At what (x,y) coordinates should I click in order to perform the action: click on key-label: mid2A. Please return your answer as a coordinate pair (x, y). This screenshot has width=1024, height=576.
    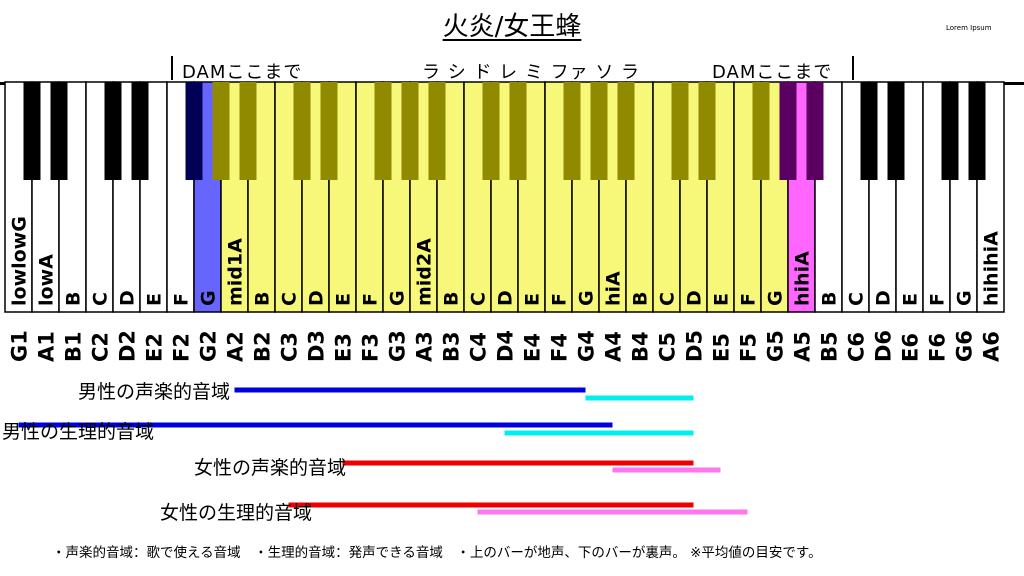
    Looking at the image, I should click on (425, 272).